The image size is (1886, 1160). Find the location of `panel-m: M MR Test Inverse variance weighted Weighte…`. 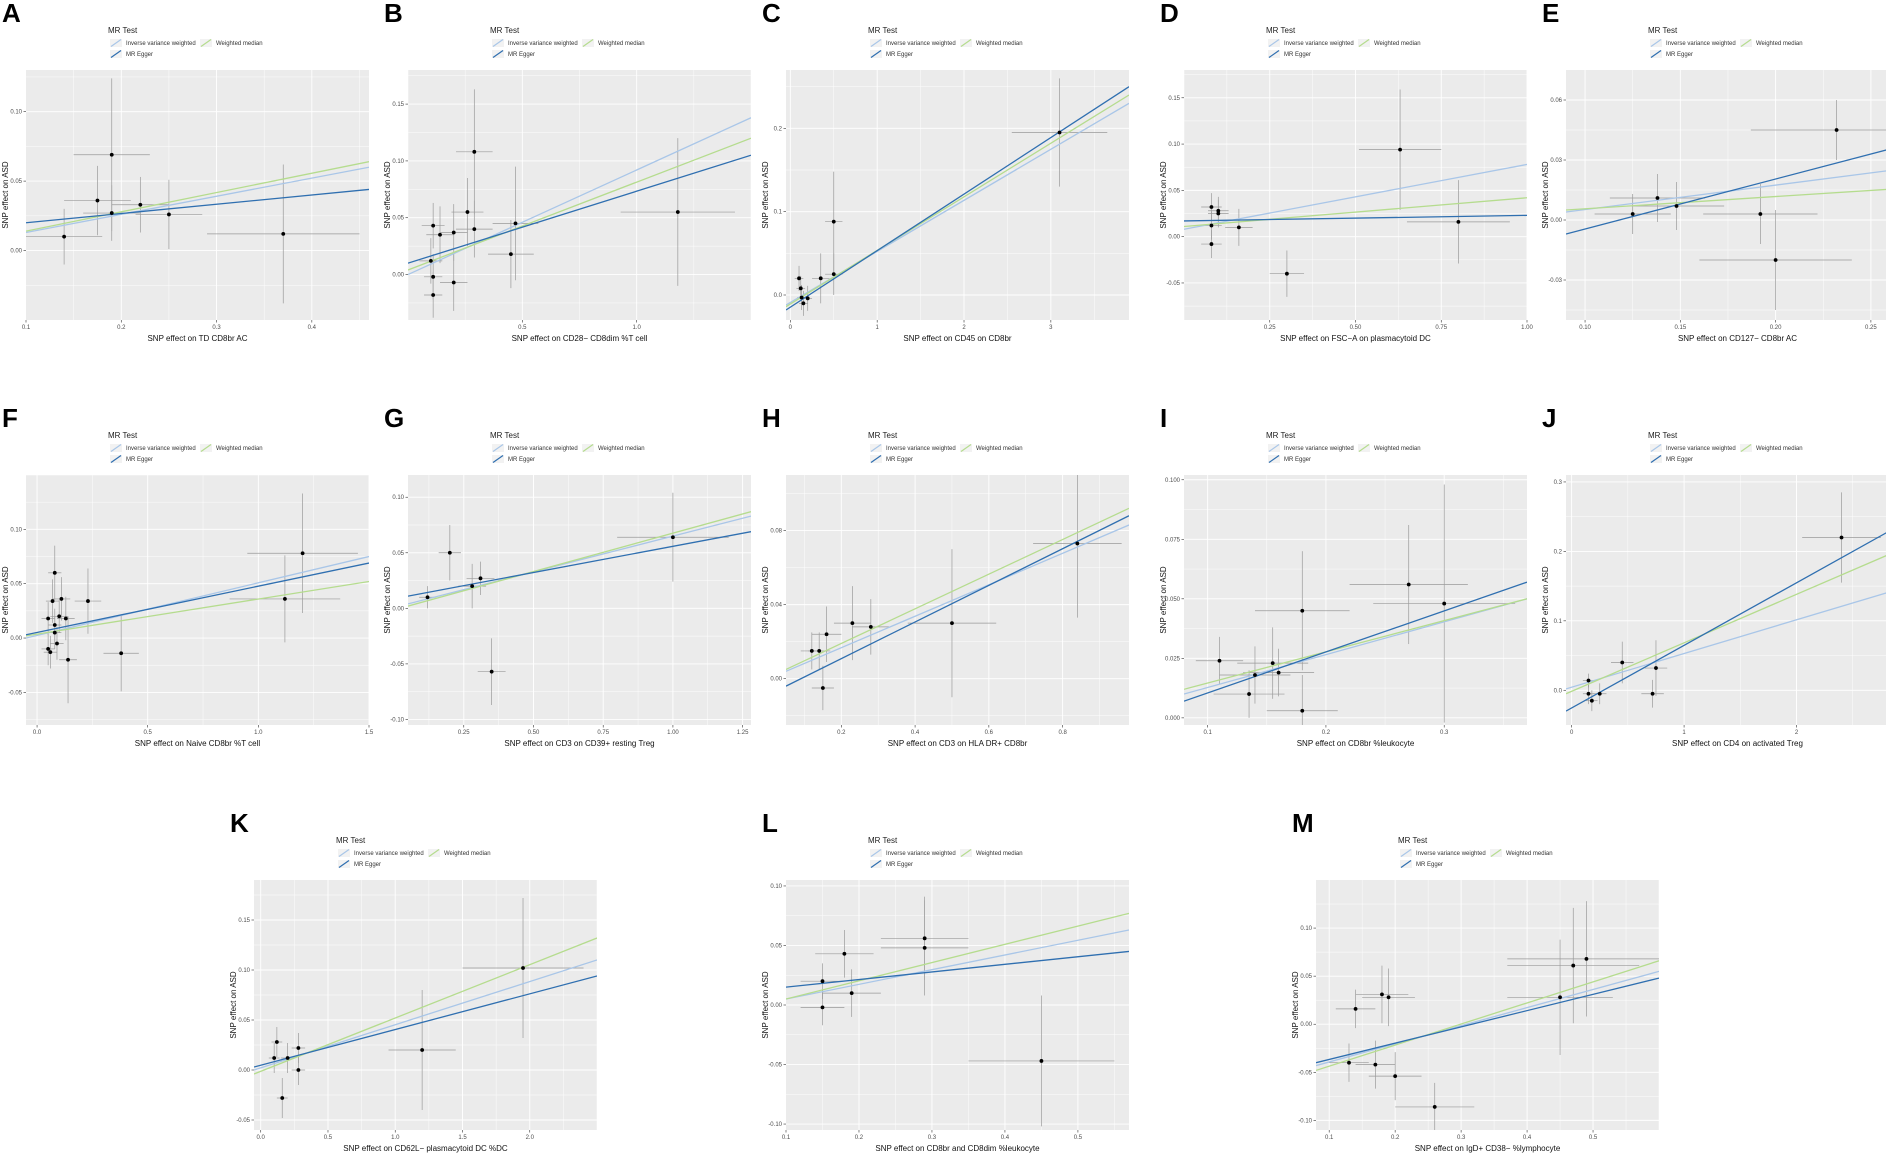

panel-m: M MR Test Inverse variance weighted Weighte… is located at coordinates (1478, 985).